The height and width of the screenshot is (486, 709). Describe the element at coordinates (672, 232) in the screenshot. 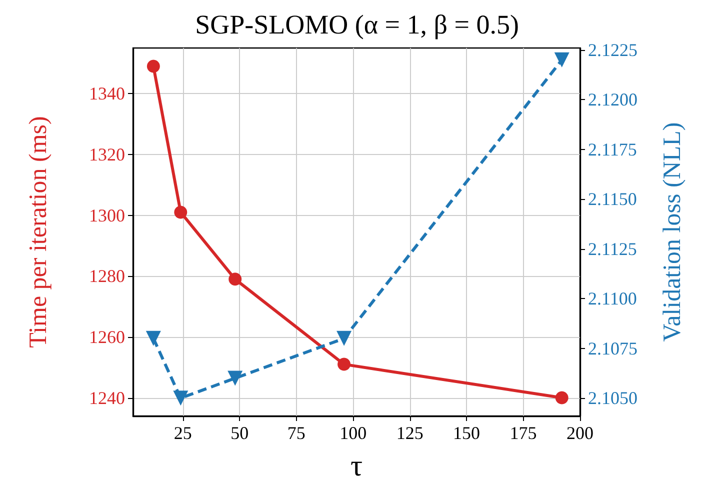

I see `y2-axis-title: Validation loss (NLL)` at that location.